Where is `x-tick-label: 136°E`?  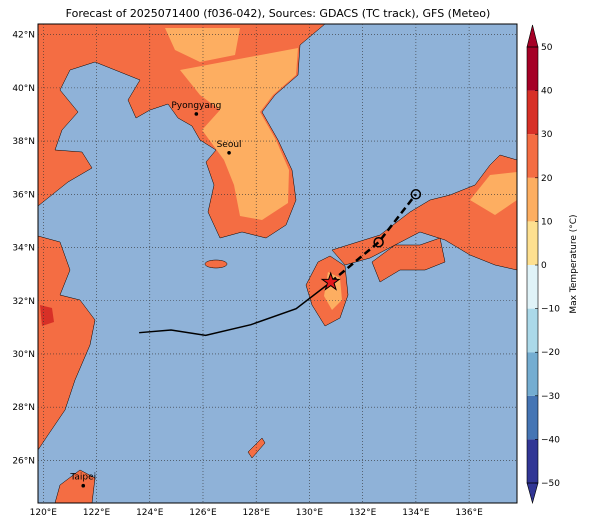 x-tick-label: 136°E is located at coordinates (469, 513).